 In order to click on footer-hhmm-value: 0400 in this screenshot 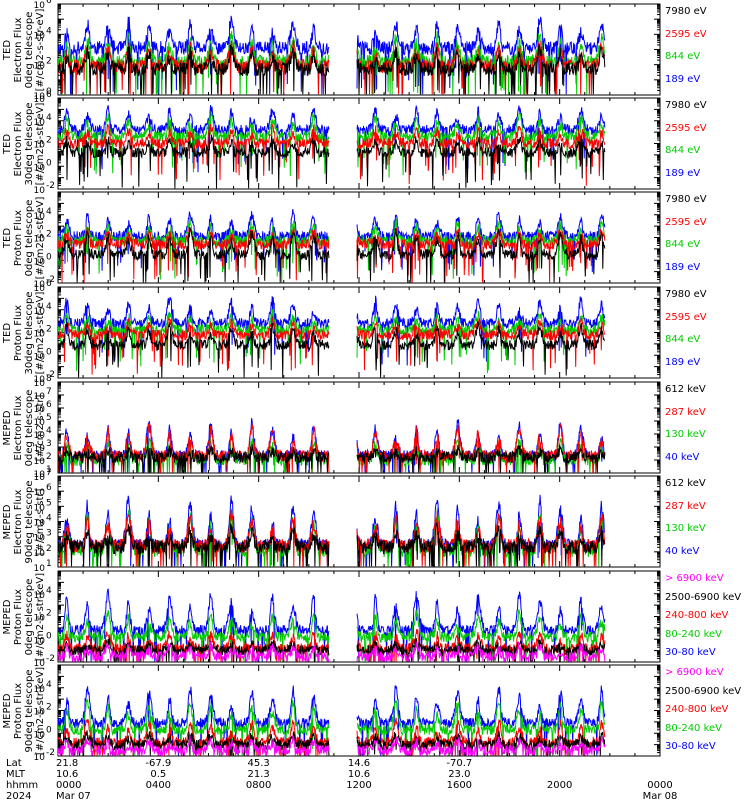, I will do `click(158, 785)`.